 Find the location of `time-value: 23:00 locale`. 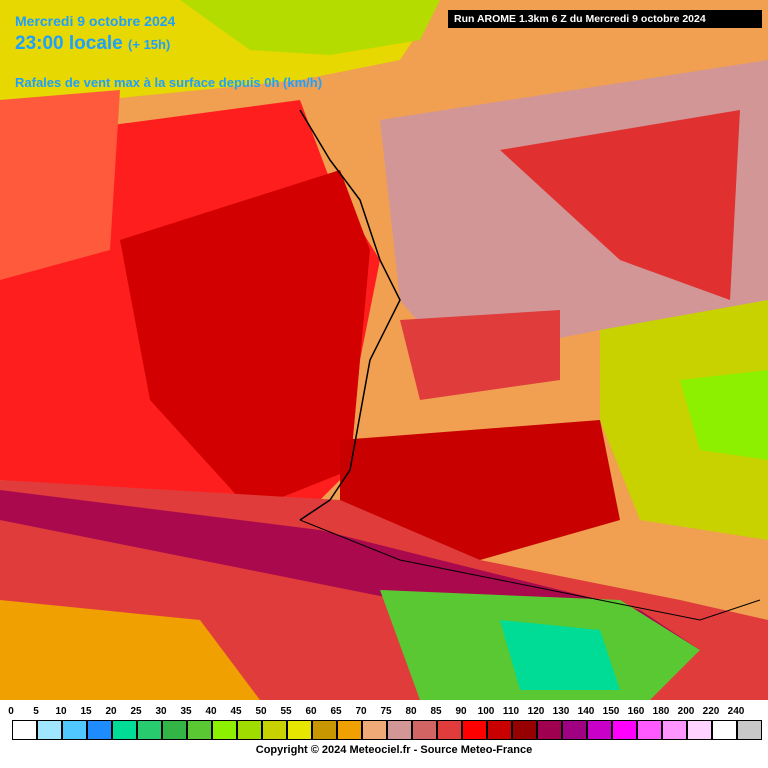

time-value: 23:00 locale is located at coordinates (69, 43).